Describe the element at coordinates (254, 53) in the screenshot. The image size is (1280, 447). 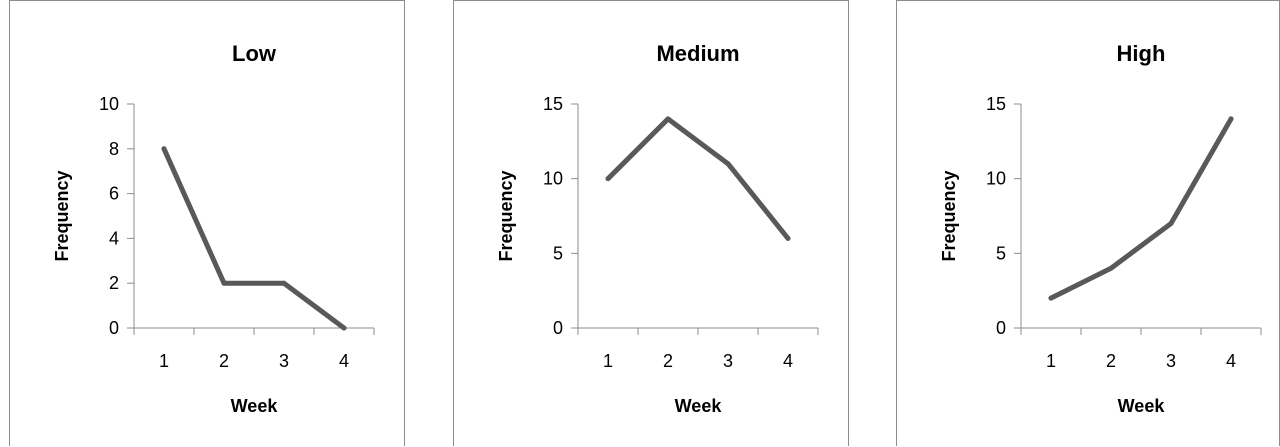
I see `chart-title: Low` at that location.